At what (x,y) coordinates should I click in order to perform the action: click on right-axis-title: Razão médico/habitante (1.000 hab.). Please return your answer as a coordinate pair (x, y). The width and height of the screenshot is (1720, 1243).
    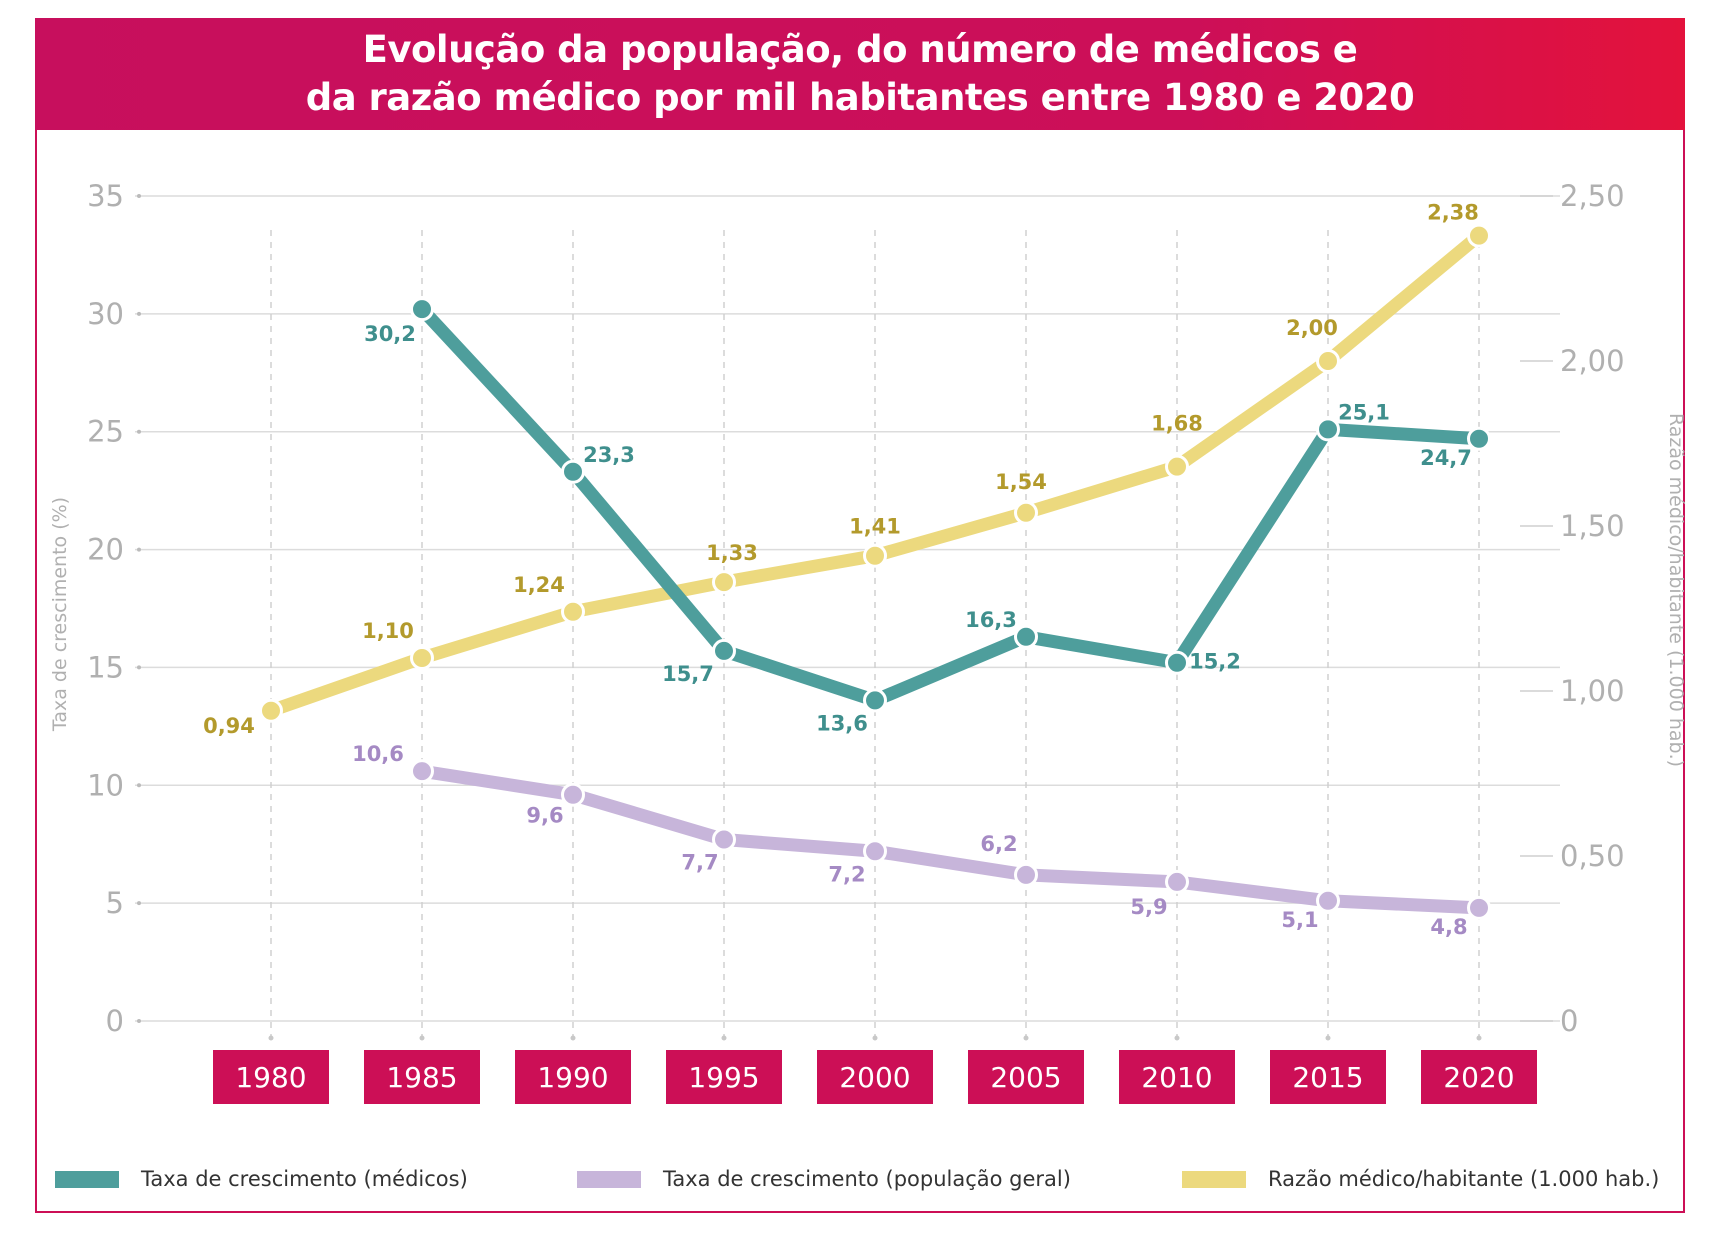
    Looking at the image, I should click on (1676, 590).